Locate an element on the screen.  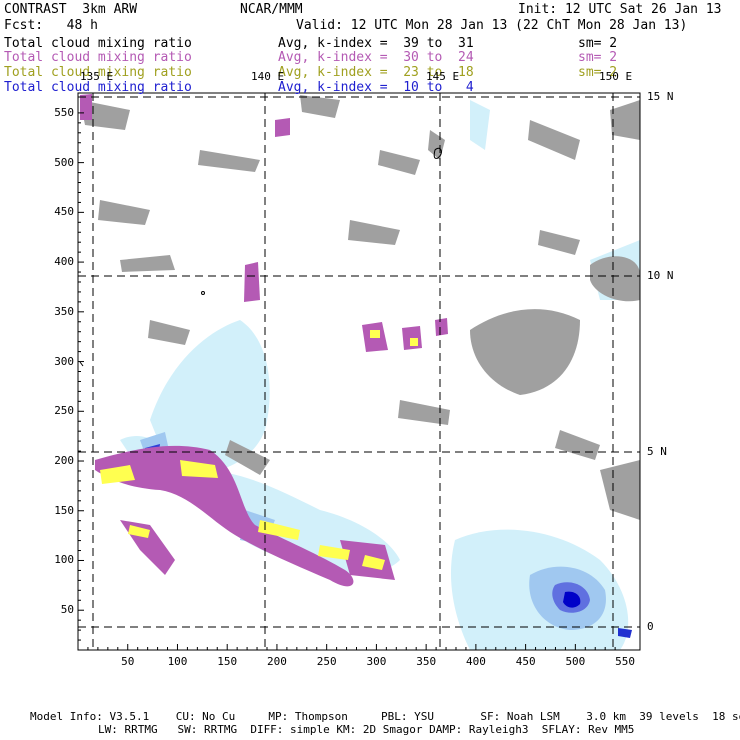
x-tick-label: 150 is located at coordinates (227, 661).